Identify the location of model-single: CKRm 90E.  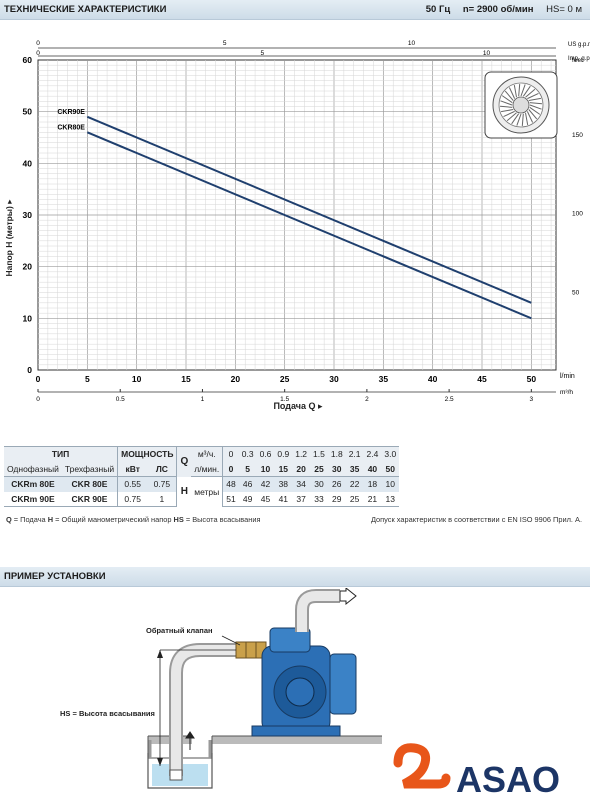
(33, 499).